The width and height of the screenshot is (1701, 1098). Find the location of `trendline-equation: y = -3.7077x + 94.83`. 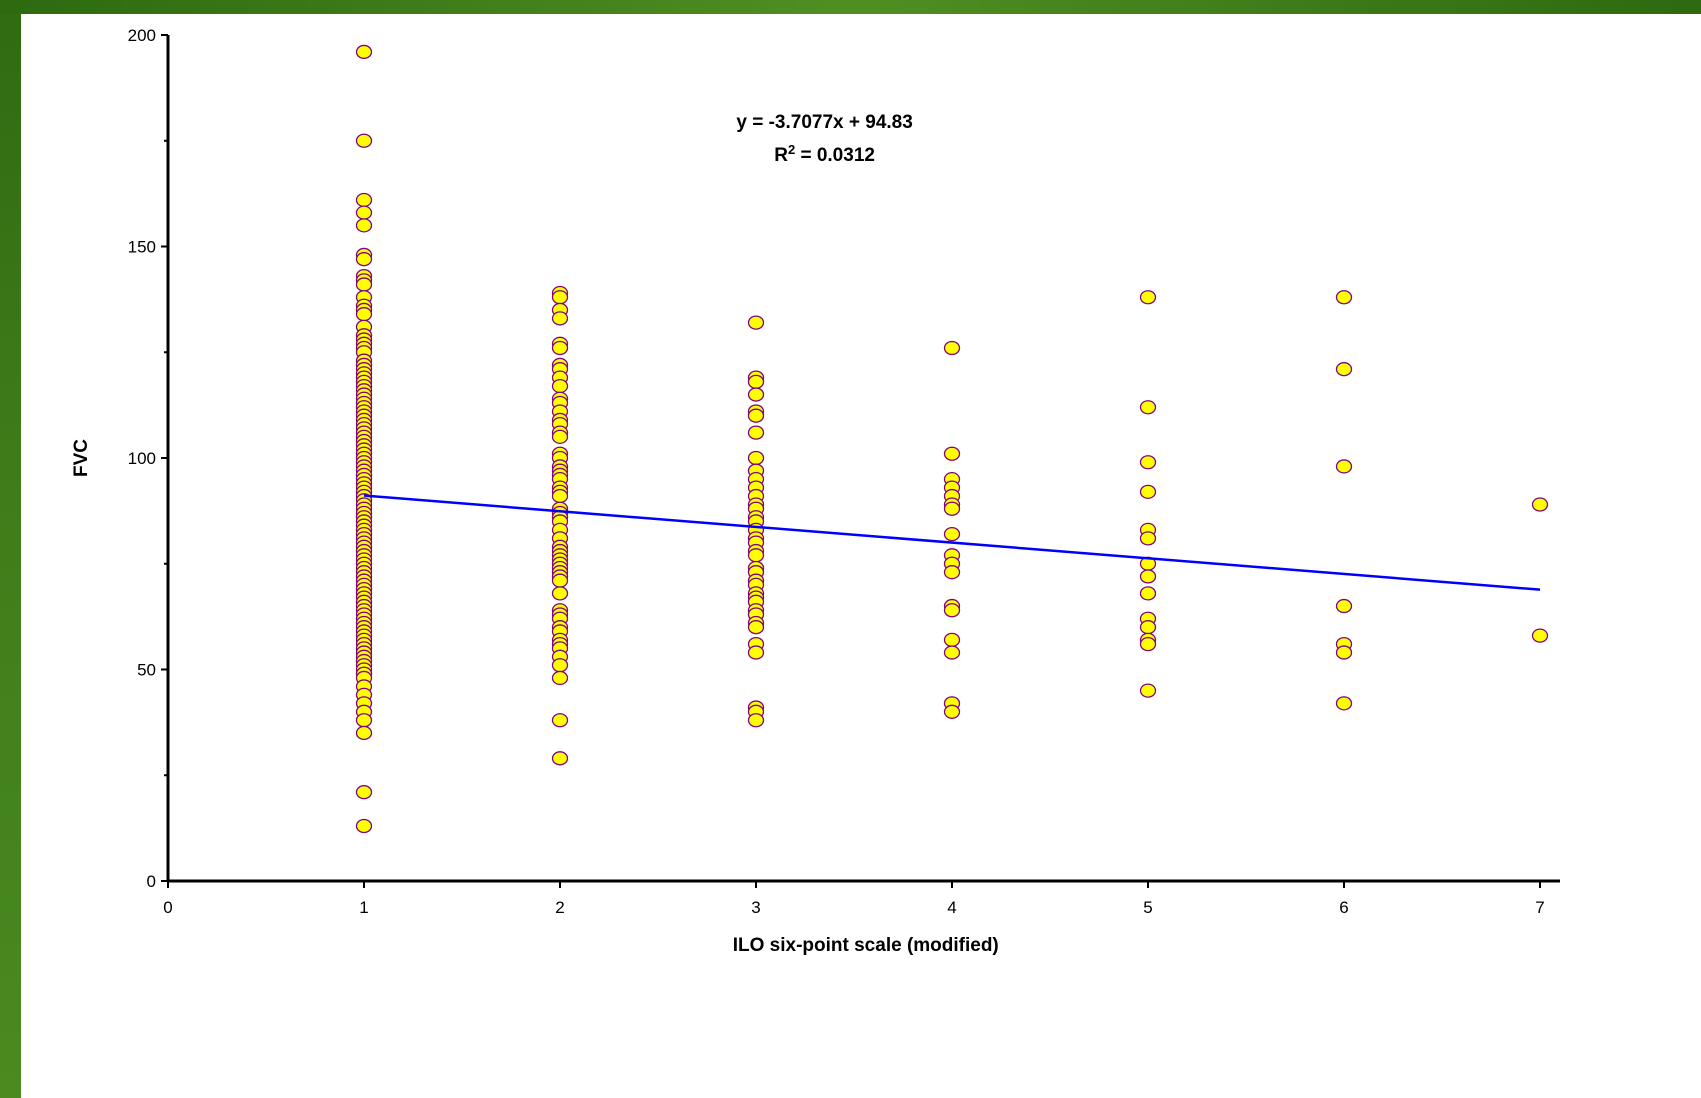

trendline-equation: y = -3.7077x + 94.83 is located at coordinates (824, 122).